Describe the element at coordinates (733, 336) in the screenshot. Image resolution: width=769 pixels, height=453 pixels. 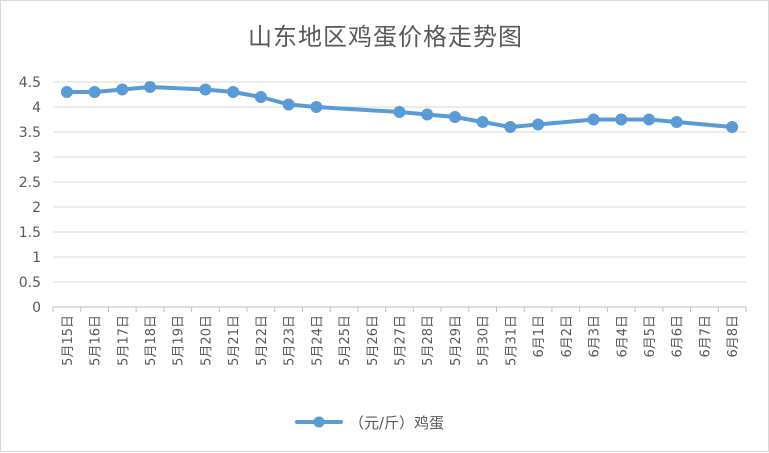
I see `x-tick-label: 6月8日` at that location.